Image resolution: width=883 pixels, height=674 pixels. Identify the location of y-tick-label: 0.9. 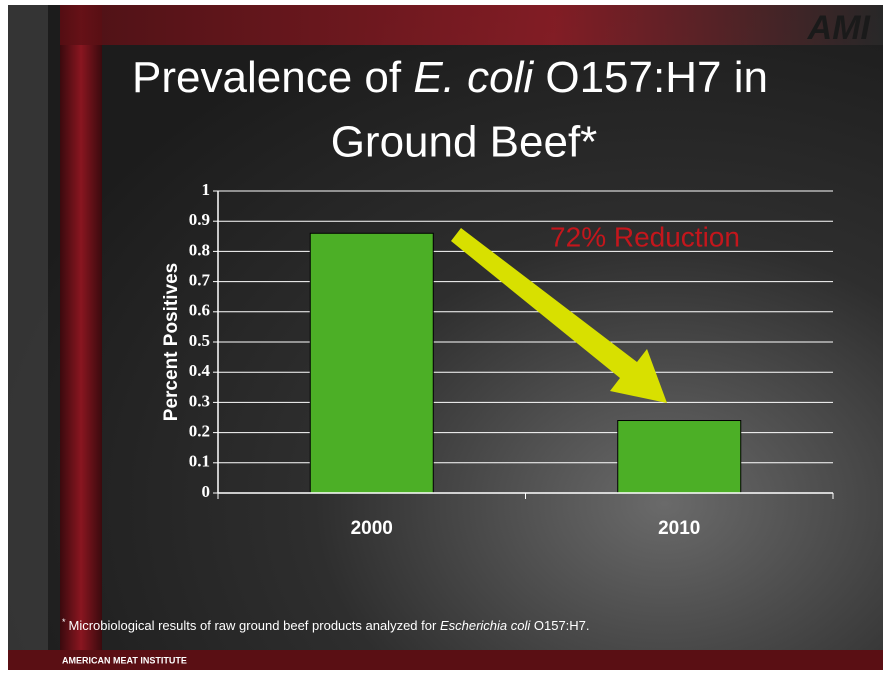
(199, 219).